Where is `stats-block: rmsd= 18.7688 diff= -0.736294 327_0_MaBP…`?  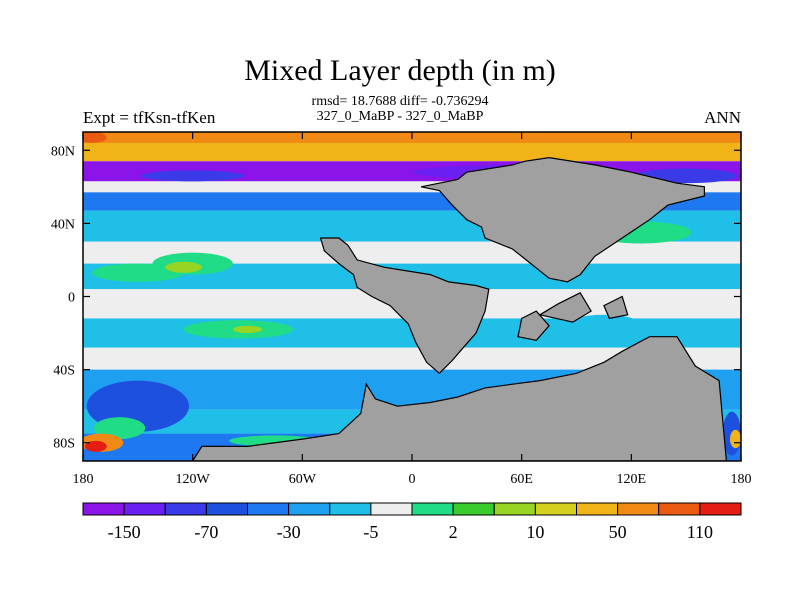 stats-block: rmsd= 18.7688 diff= -0.736294 327_0_MaBP… is located at coordinates (400, 109).